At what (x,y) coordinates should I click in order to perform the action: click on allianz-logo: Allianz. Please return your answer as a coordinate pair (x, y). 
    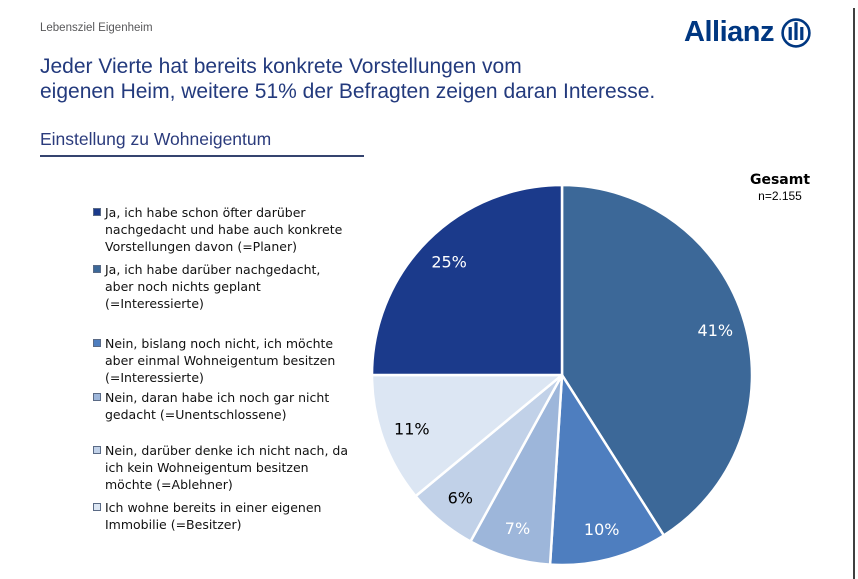
    Looking at the image, I should click on (748, 32).